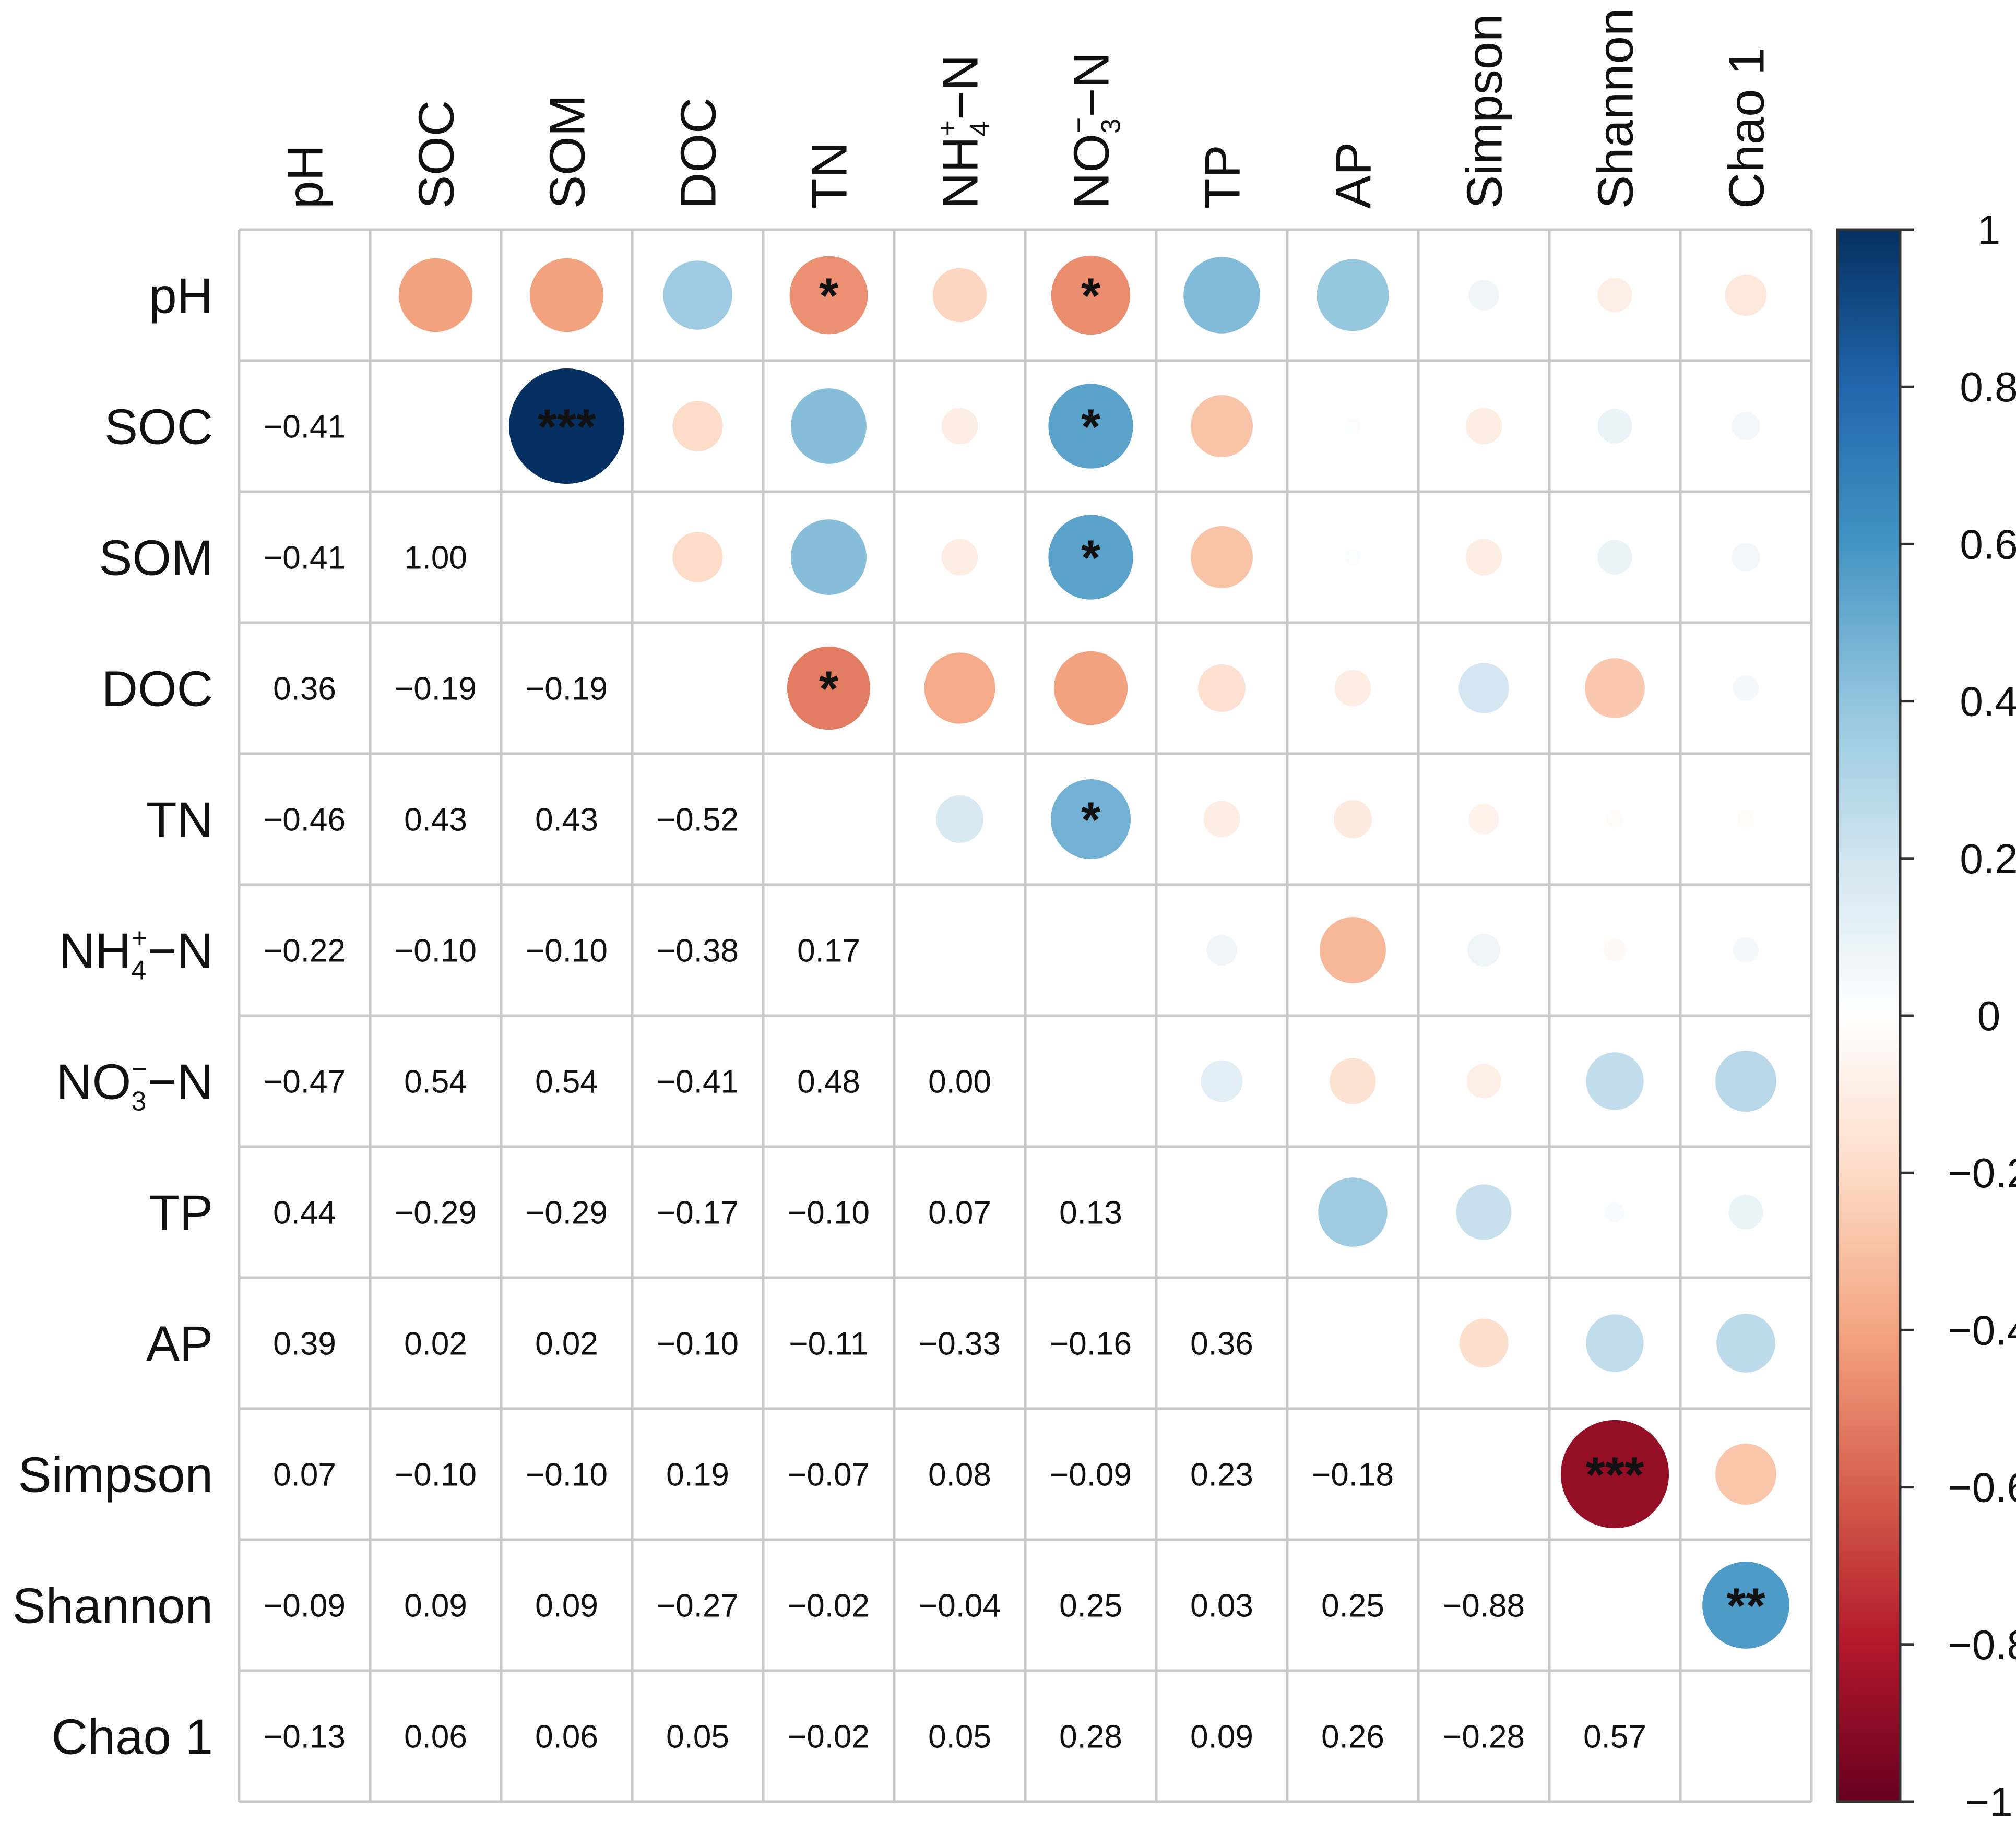  What do you see at coordinates (116, 1475) in the screenshot?
I see `row-label: Simpson` at bounding box center [116, 1475].